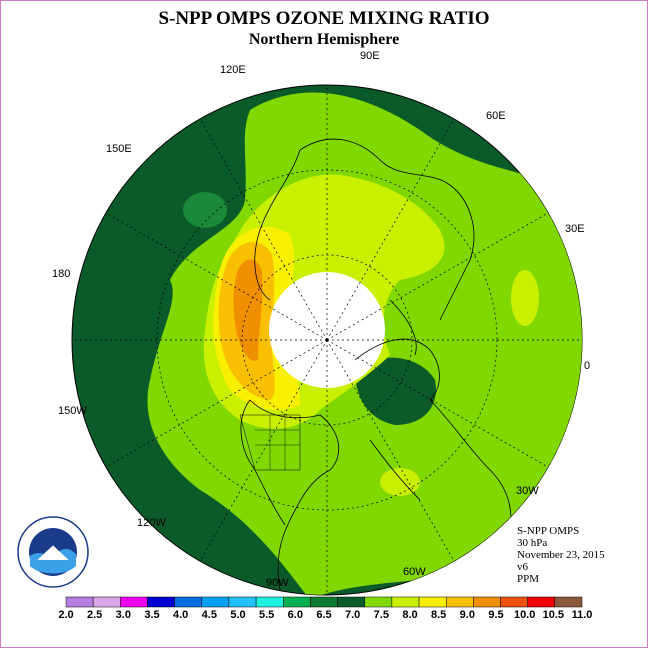 The image size is (648, 648). What do you see at coordinates (53, 552) in the screenshot?
I see `noaa-logo` at bounding box center [53, 552].